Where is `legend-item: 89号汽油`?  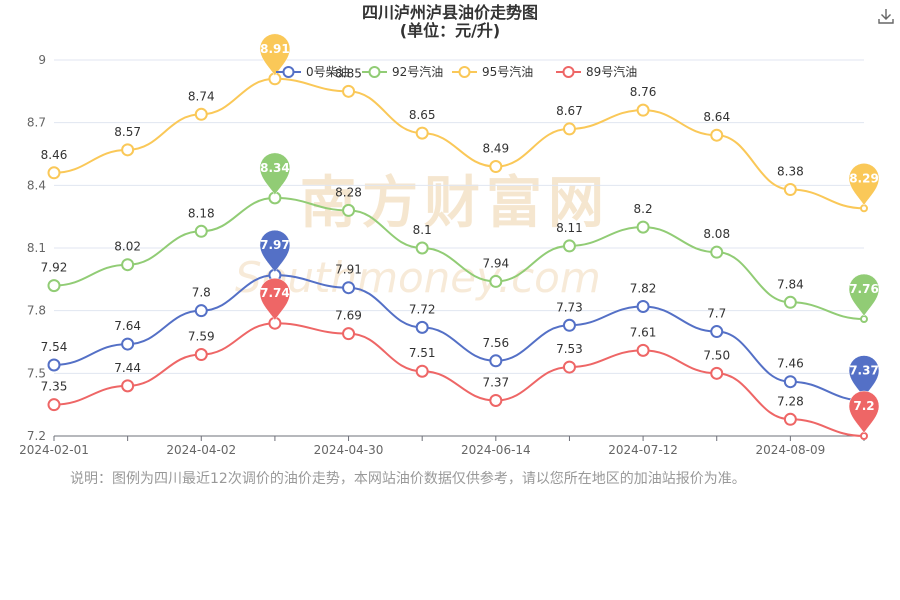
legend-item: 89号汽油 is located at coordinates (596, 71).